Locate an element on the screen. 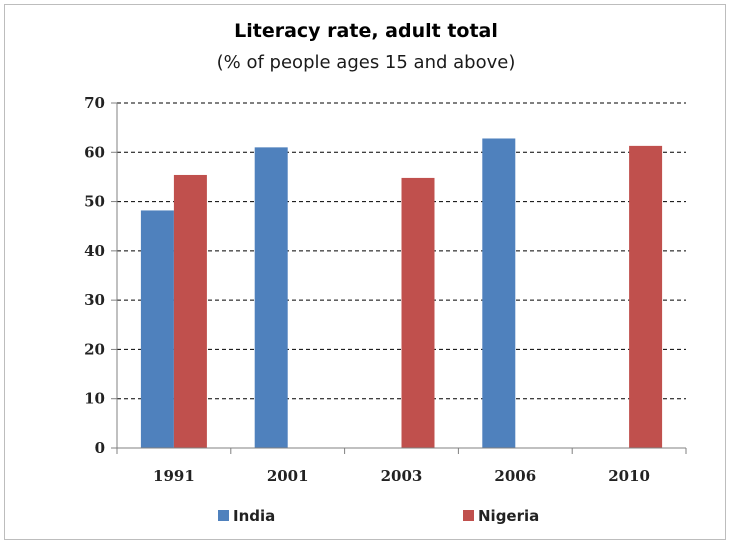  x-tick-label: 2001 is located at coordinates (288, 476).